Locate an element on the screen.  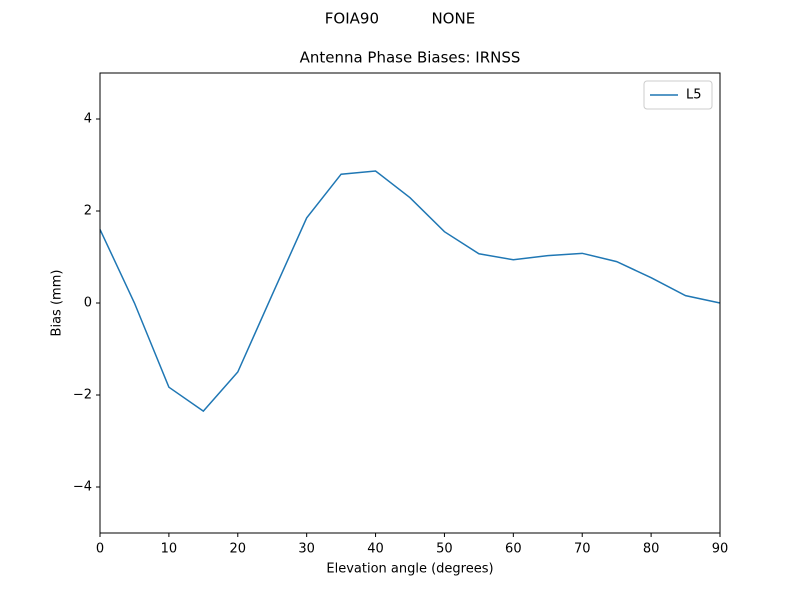
x-tick-label: 50 is located at coordinates (444, 549).